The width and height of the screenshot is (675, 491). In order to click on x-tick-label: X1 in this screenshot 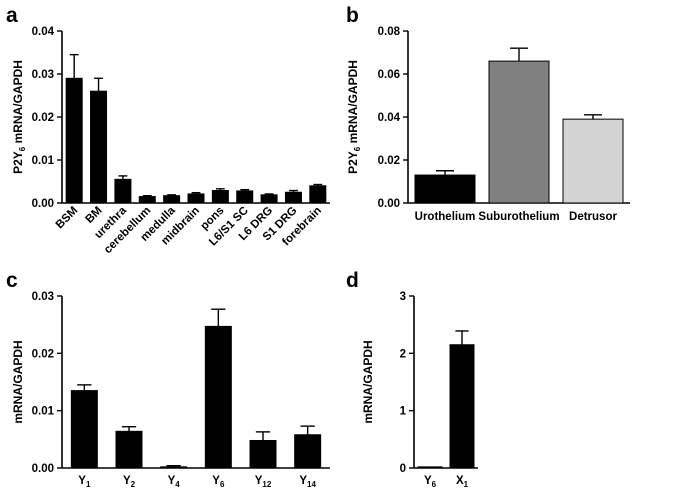, I will do `click(462, 482)`.